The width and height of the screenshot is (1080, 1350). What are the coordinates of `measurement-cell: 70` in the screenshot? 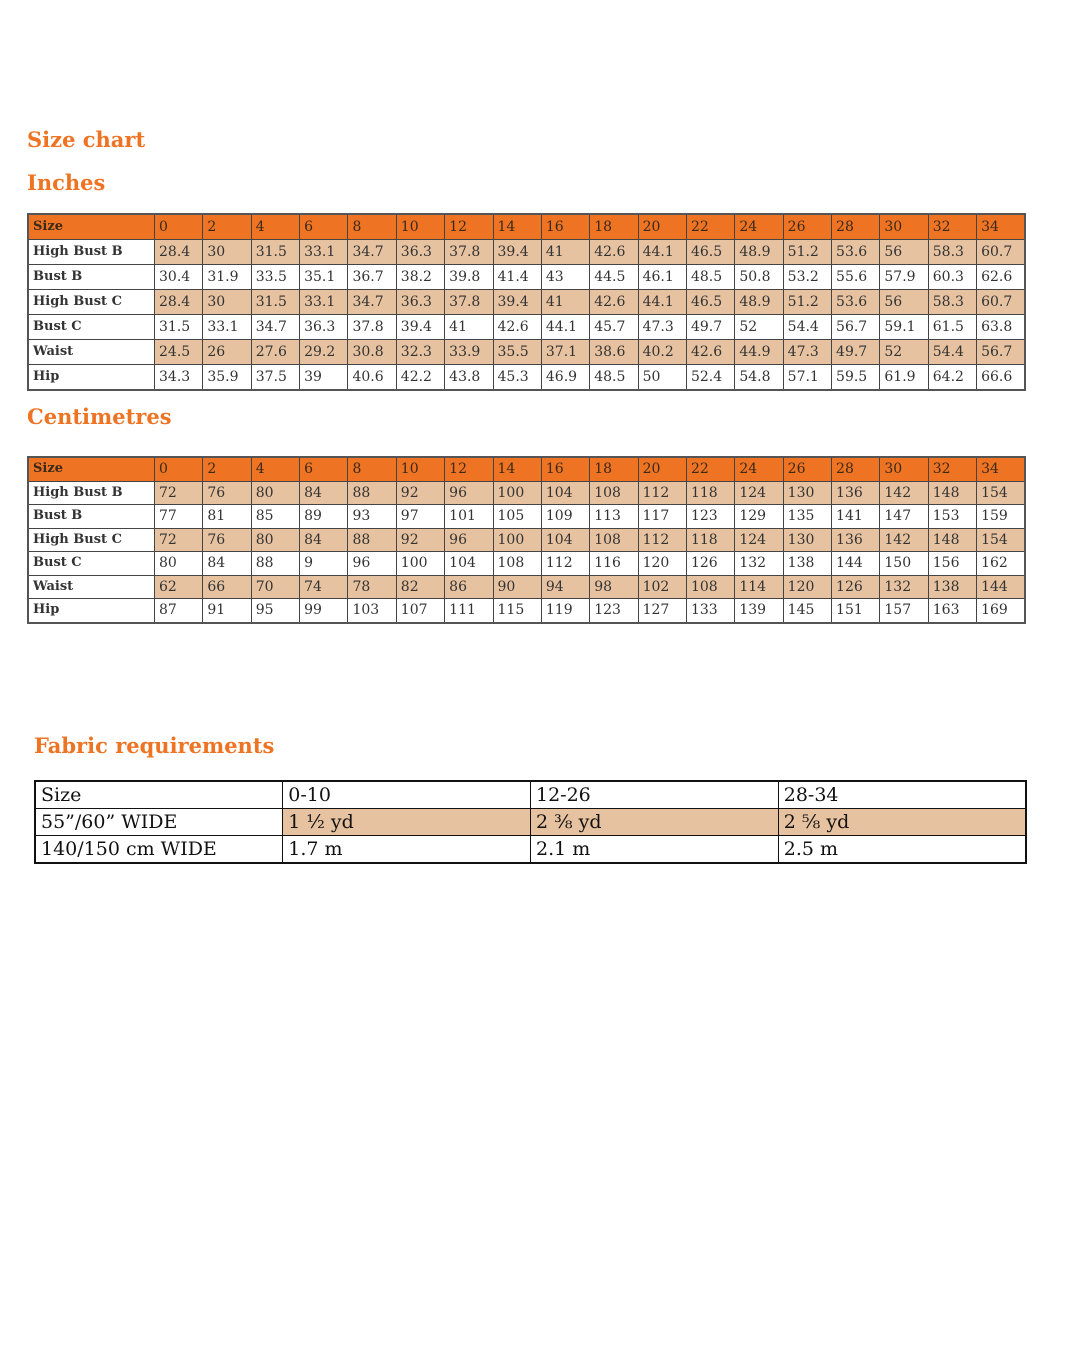 It's located at (275, 586).